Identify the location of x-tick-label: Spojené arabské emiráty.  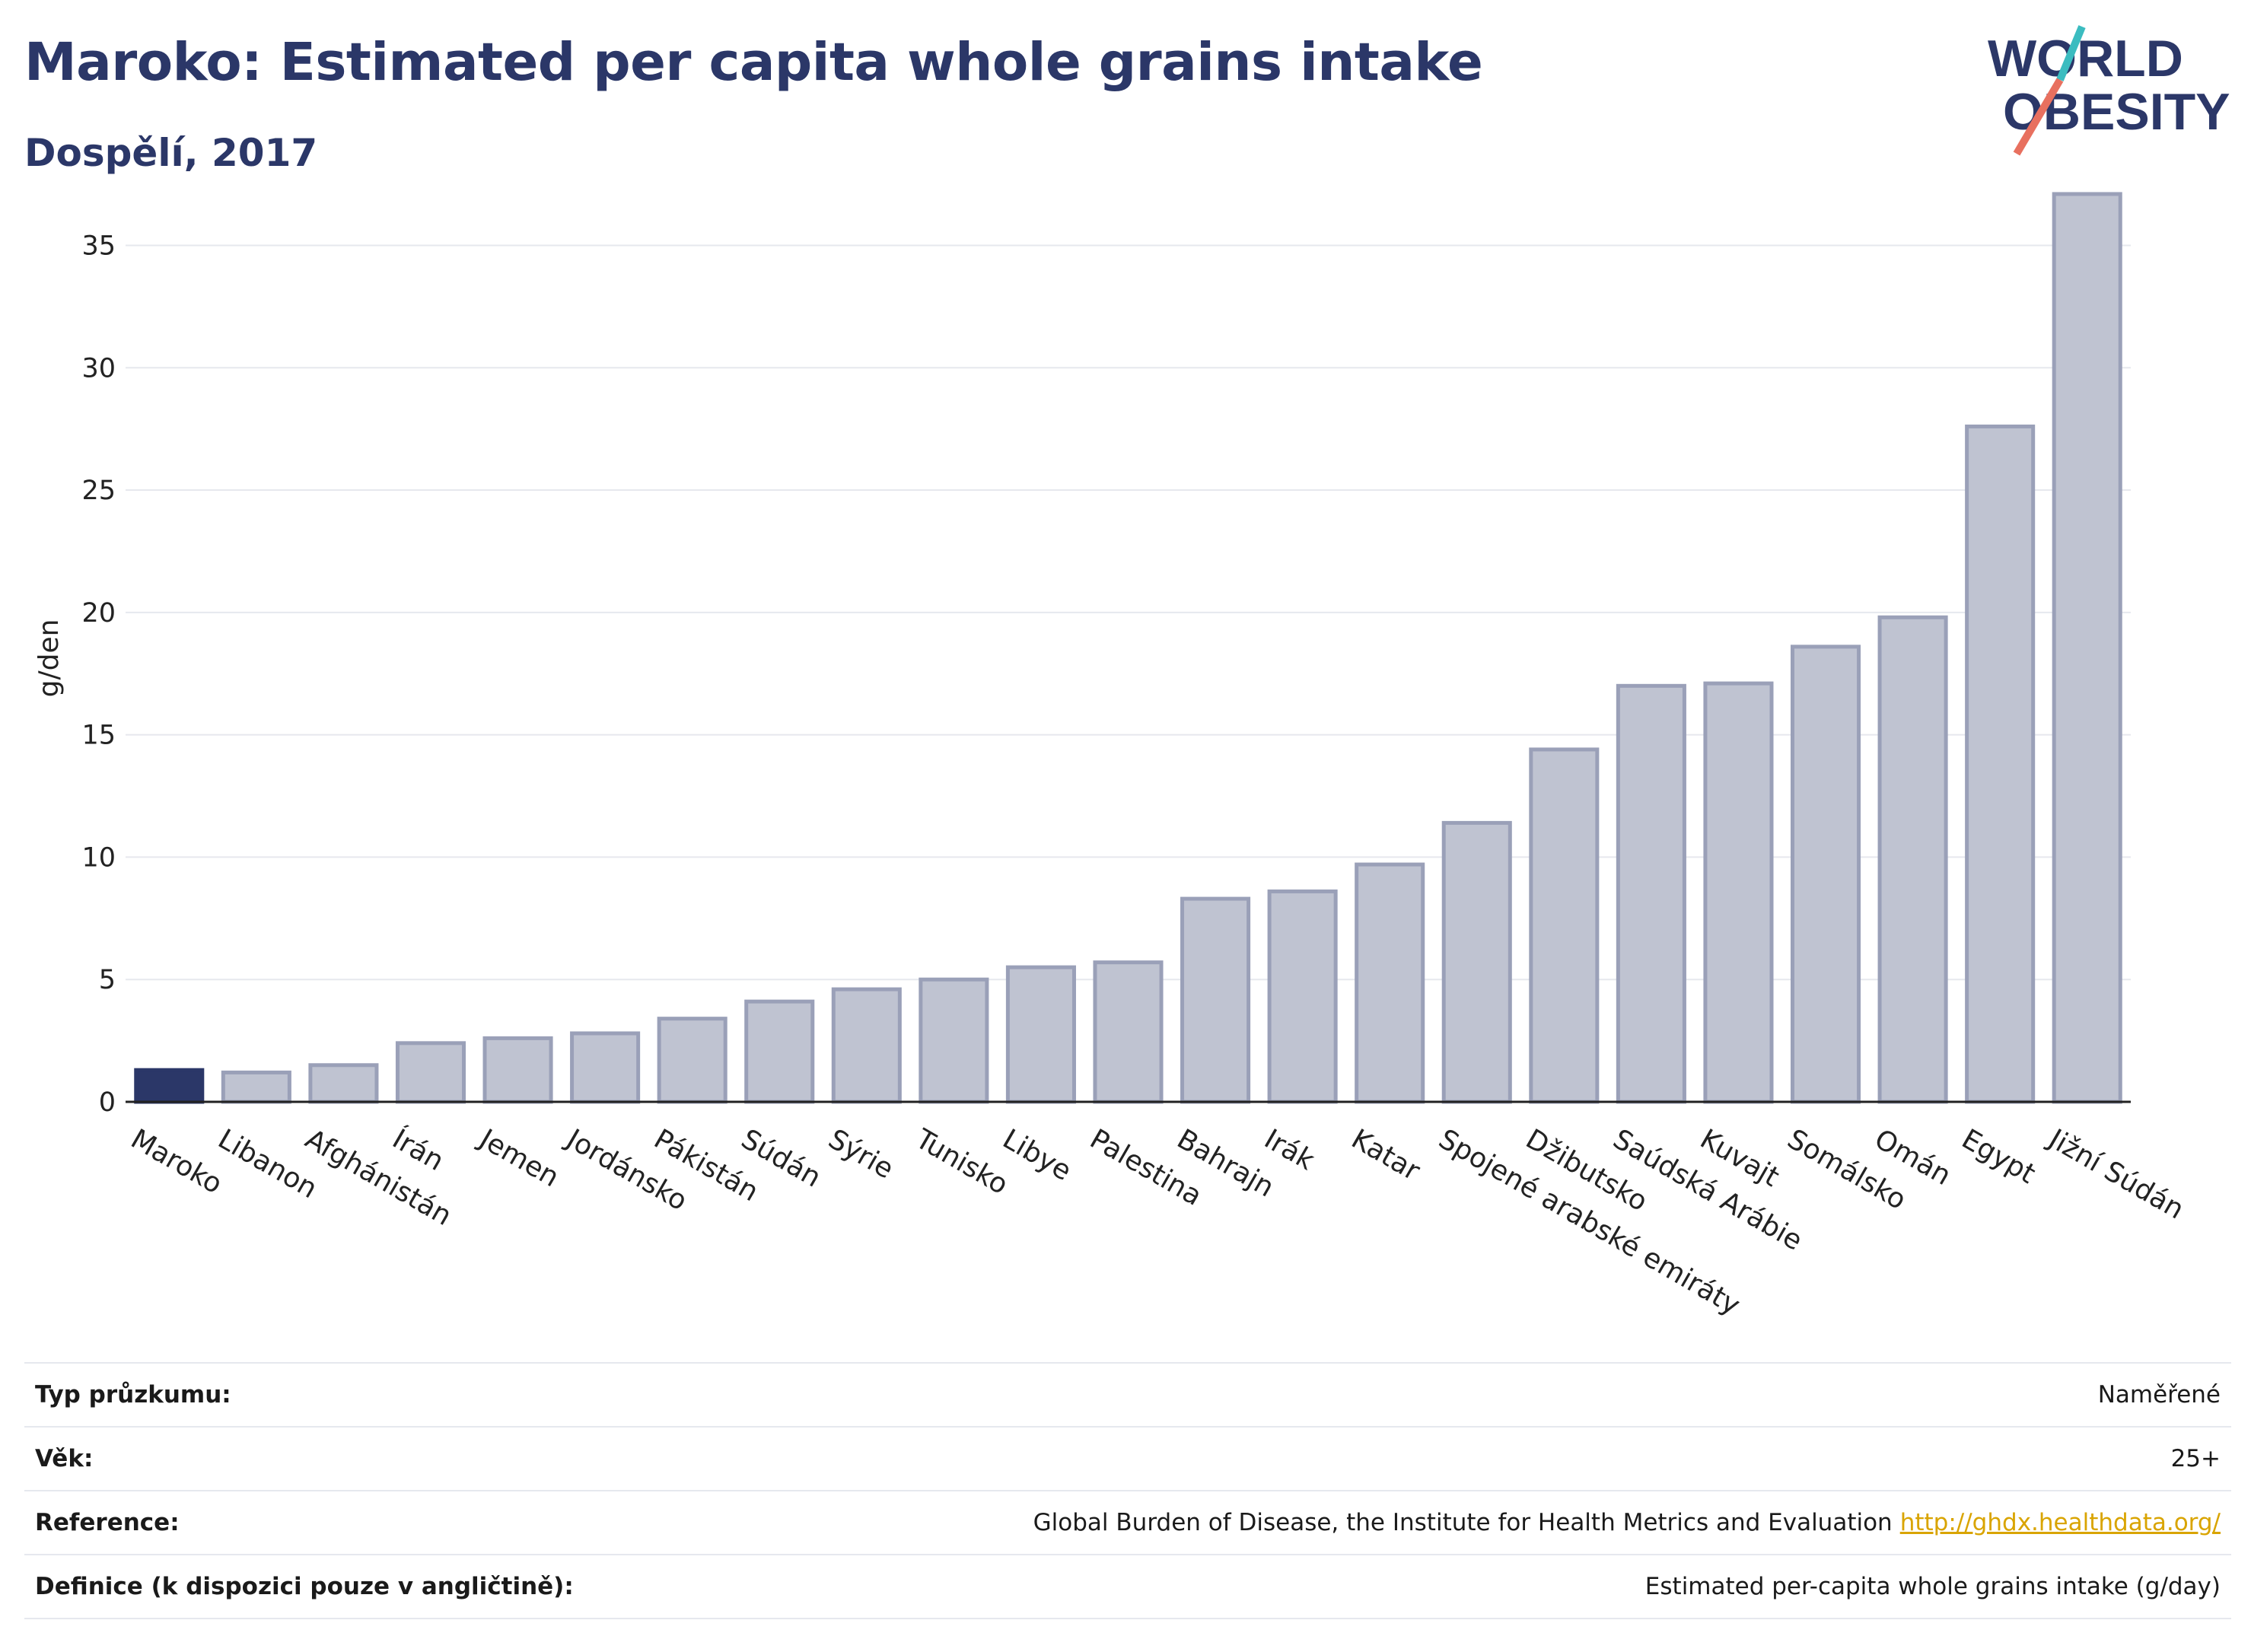
(1589, 1222).